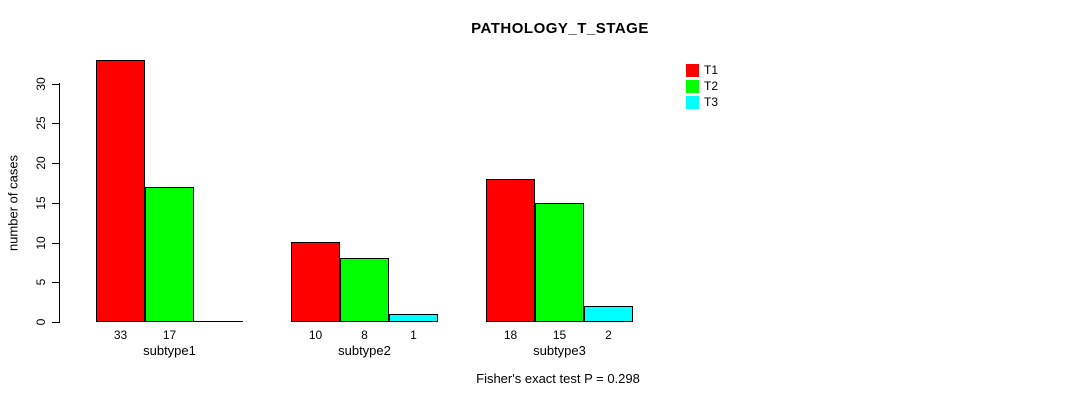  Describe the element at coordinates (559, 262) in the screenshot. I see `bar-t2-subtype3` at that location.